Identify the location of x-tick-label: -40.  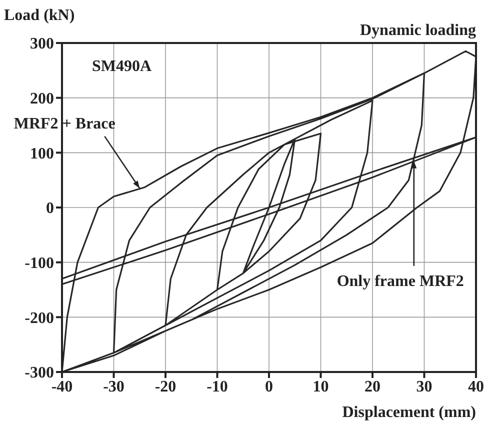
(62, 387).